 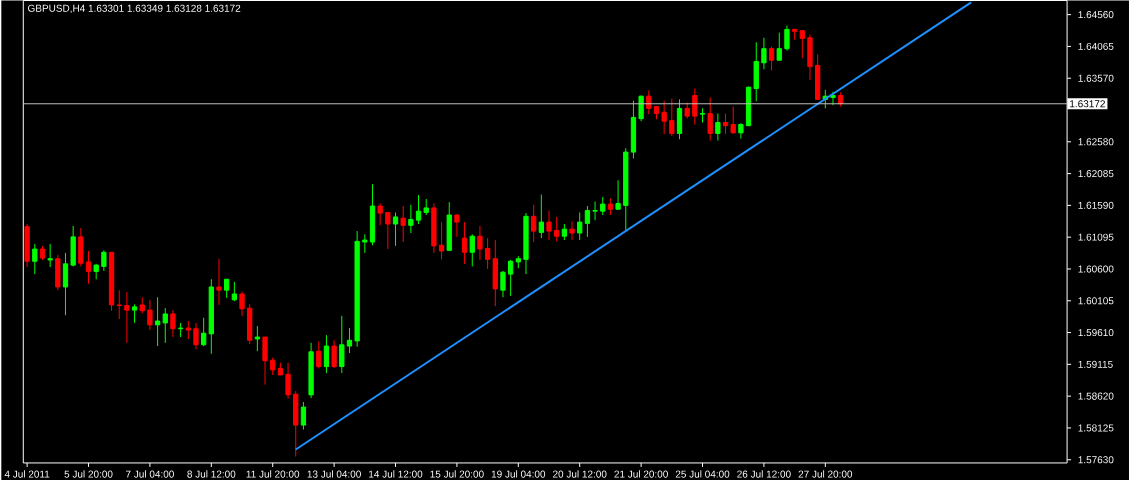 What do you see at coordinates (702, 474) in the screenshot?
I see `x-tick-label: 25 Jul 04:00` at bounding box center [702, 474].